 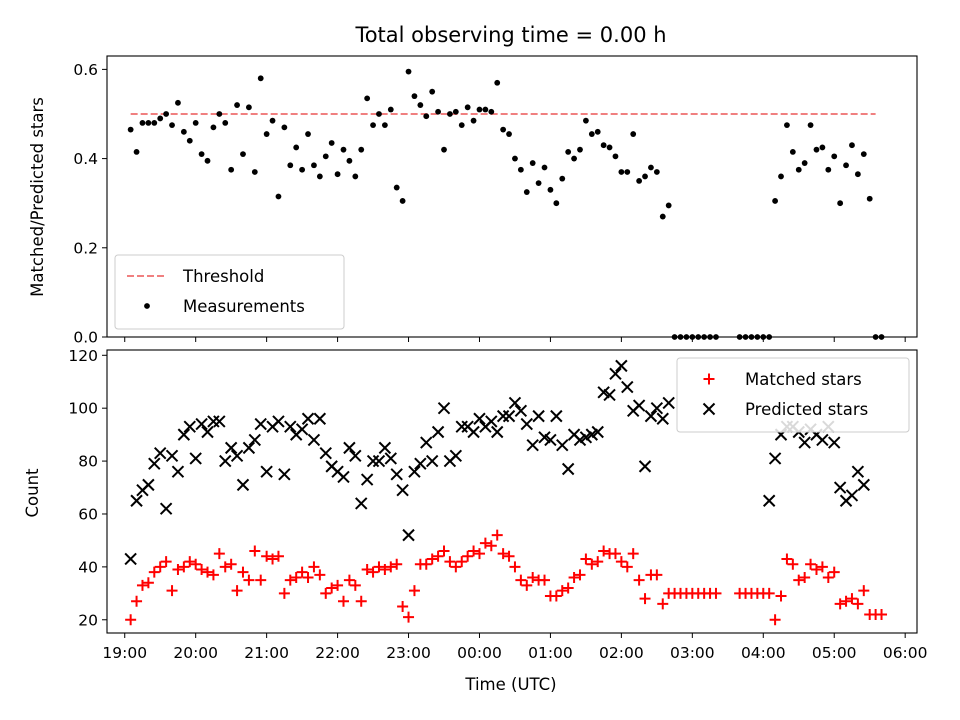 I want to click on x-tick-label: 06:00, so click(x=905, y=653).